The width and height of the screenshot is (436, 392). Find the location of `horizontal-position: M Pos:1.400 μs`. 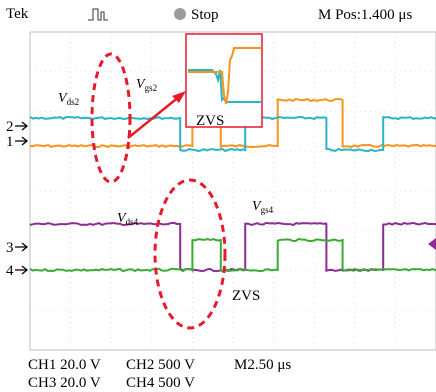

horizontal-position: M Pos:1.400 μs is located at coordinates (365, 15).